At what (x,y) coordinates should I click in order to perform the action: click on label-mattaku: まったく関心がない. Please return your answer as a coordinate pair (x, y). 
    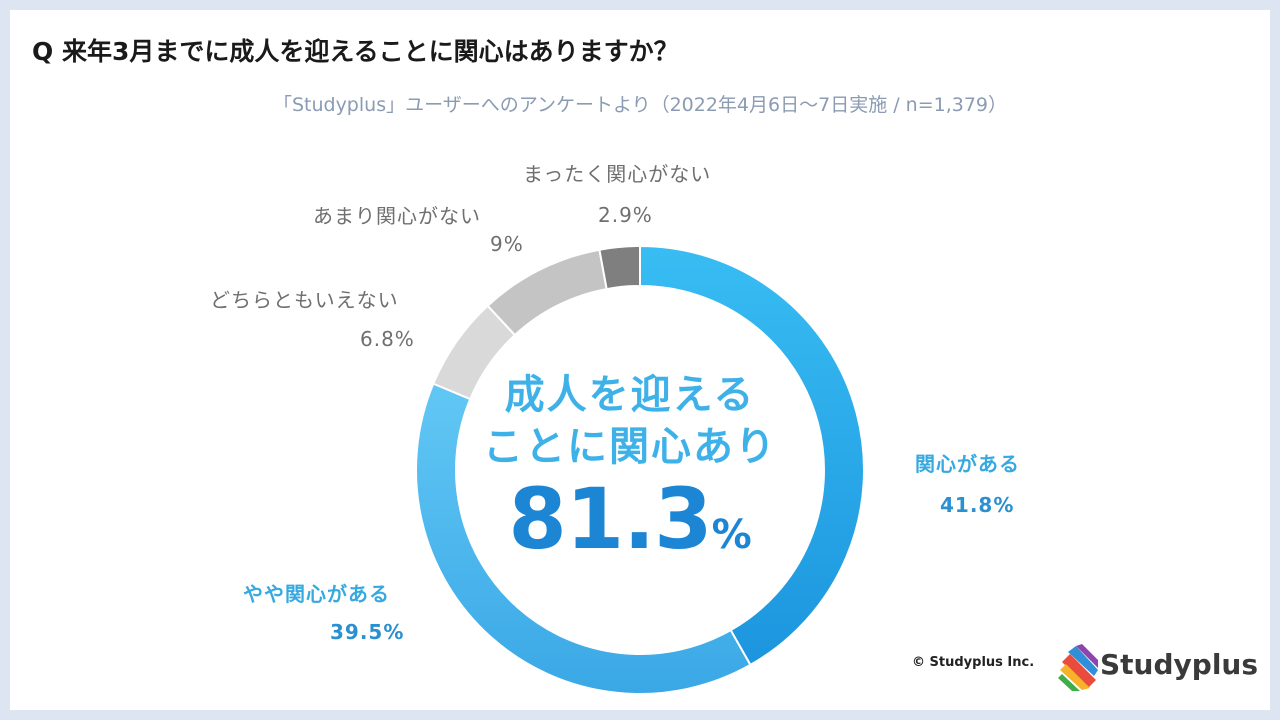
    Looking at the image, I should click on (617, 174).